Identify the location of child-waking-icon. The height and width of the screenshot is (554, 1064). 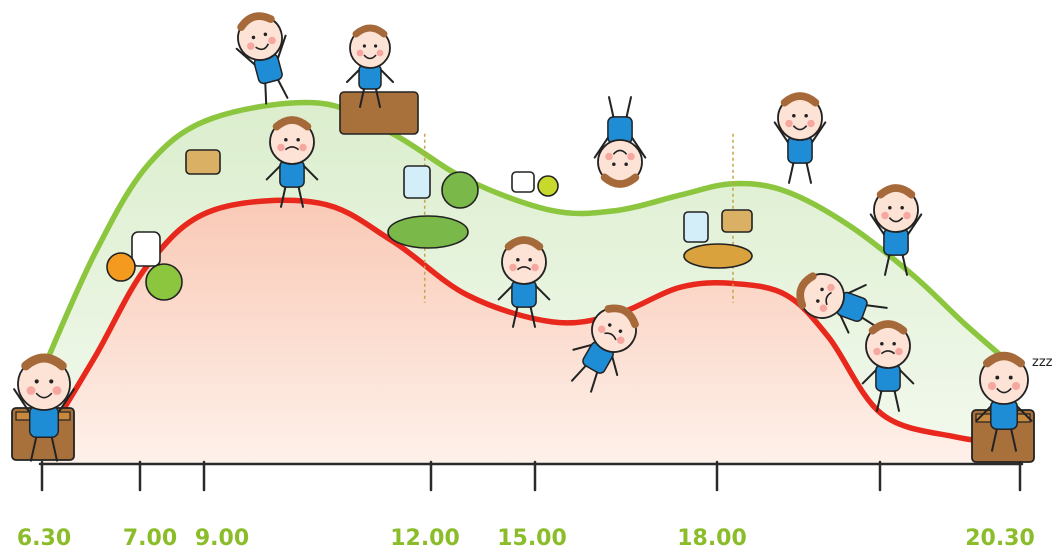
(44, 407).